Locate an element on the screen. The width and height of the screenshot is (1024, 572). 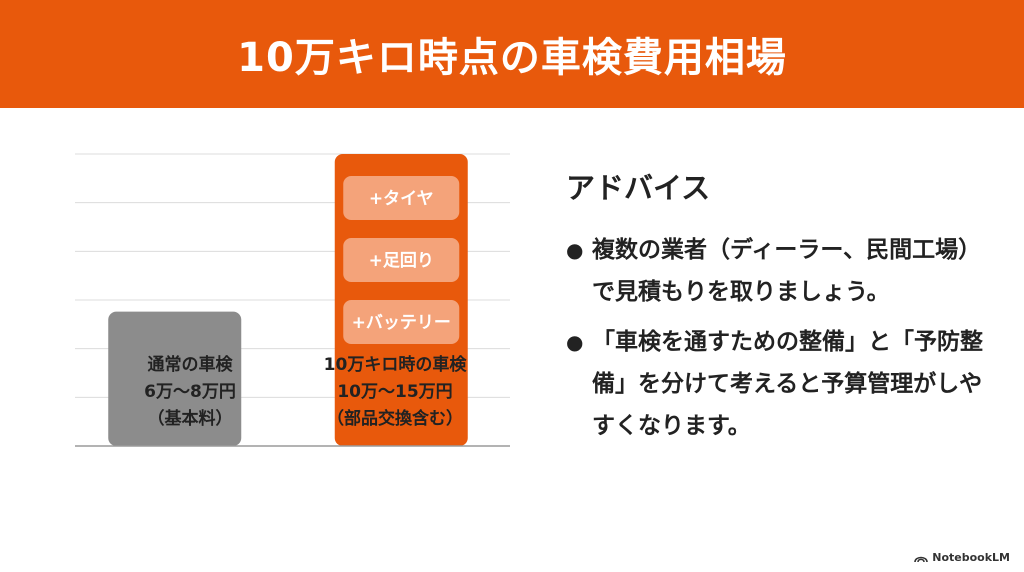
advice-text: 複数の業者（ディーラー、民間工場）で見積もりを取りましょう。 is located at coordinates (787, 271).